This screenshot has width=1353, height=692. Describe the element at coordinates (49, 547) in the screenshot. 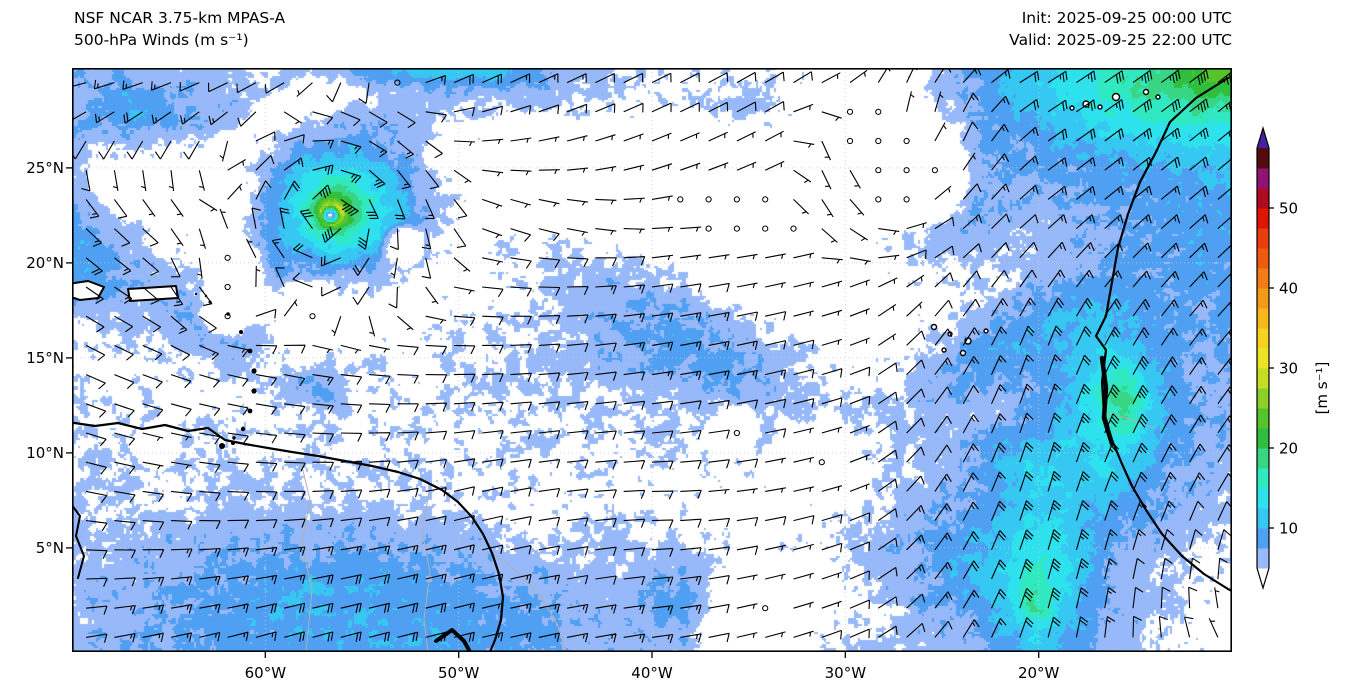

I see `y-tick-label: 5°N` at that location.